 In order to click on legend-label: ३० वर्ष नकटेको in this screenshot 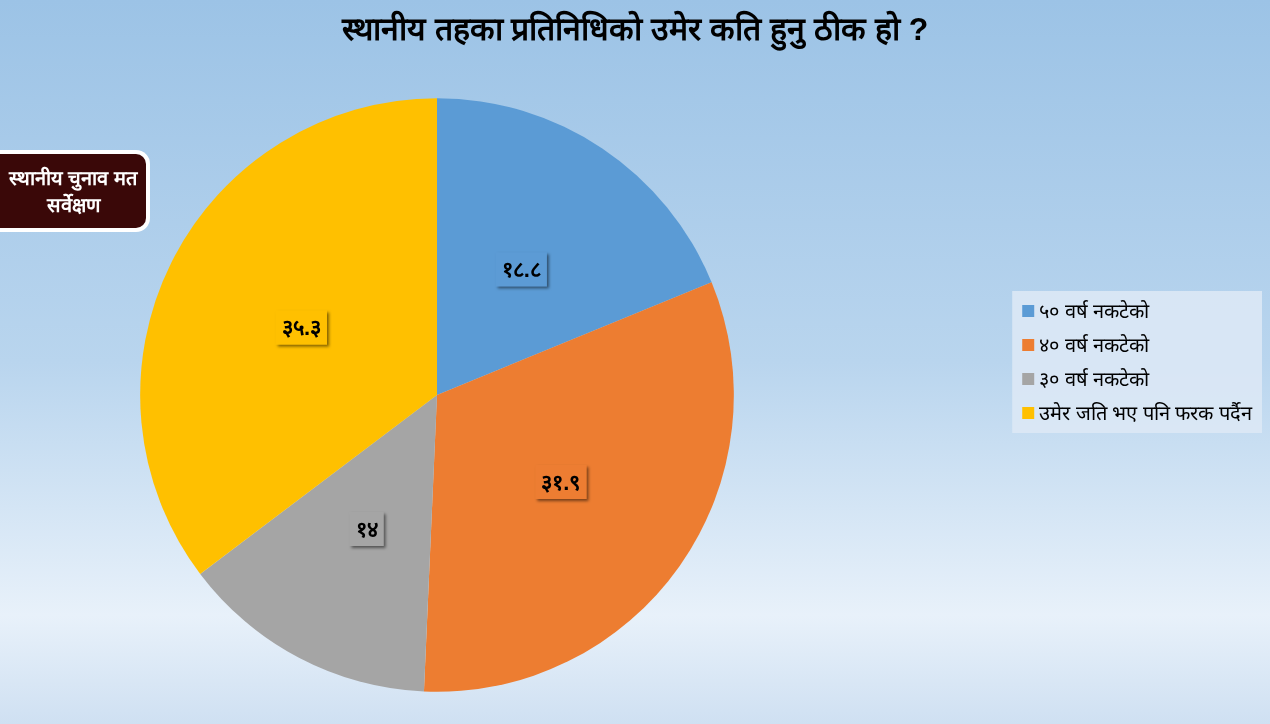, I will do `click(1095, 379)`.